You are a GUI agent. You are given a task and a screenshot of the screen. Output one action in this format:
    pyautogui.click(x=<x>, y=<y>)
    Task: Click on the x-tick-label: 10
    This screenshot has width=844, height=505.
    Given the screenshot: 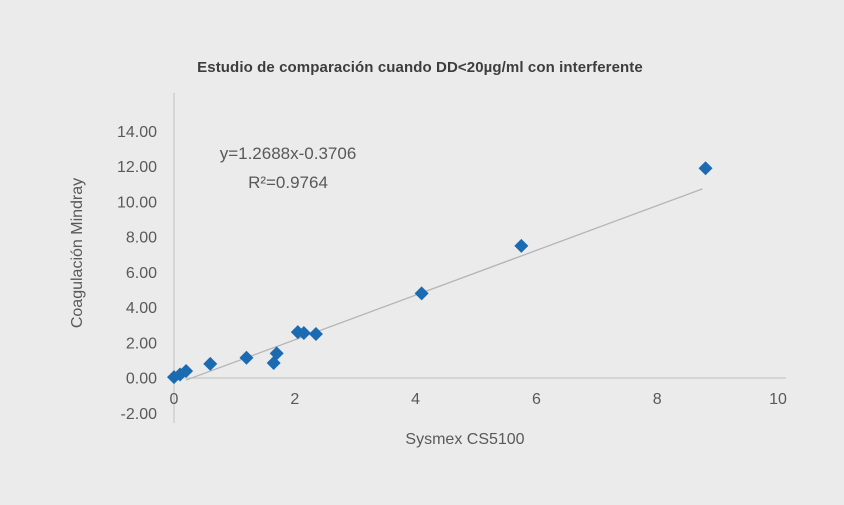 What is the action you would take?
    pyautogui.click(x=778, y=399)
    